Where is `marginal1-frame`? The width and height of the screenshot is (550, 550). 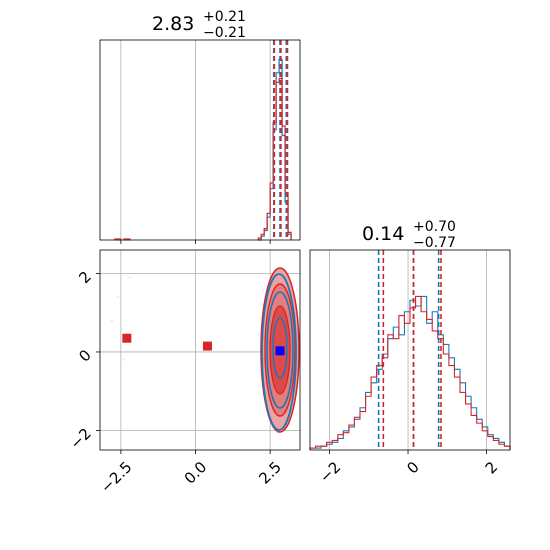
marginal1-frame is located at coordinates (200, 140).